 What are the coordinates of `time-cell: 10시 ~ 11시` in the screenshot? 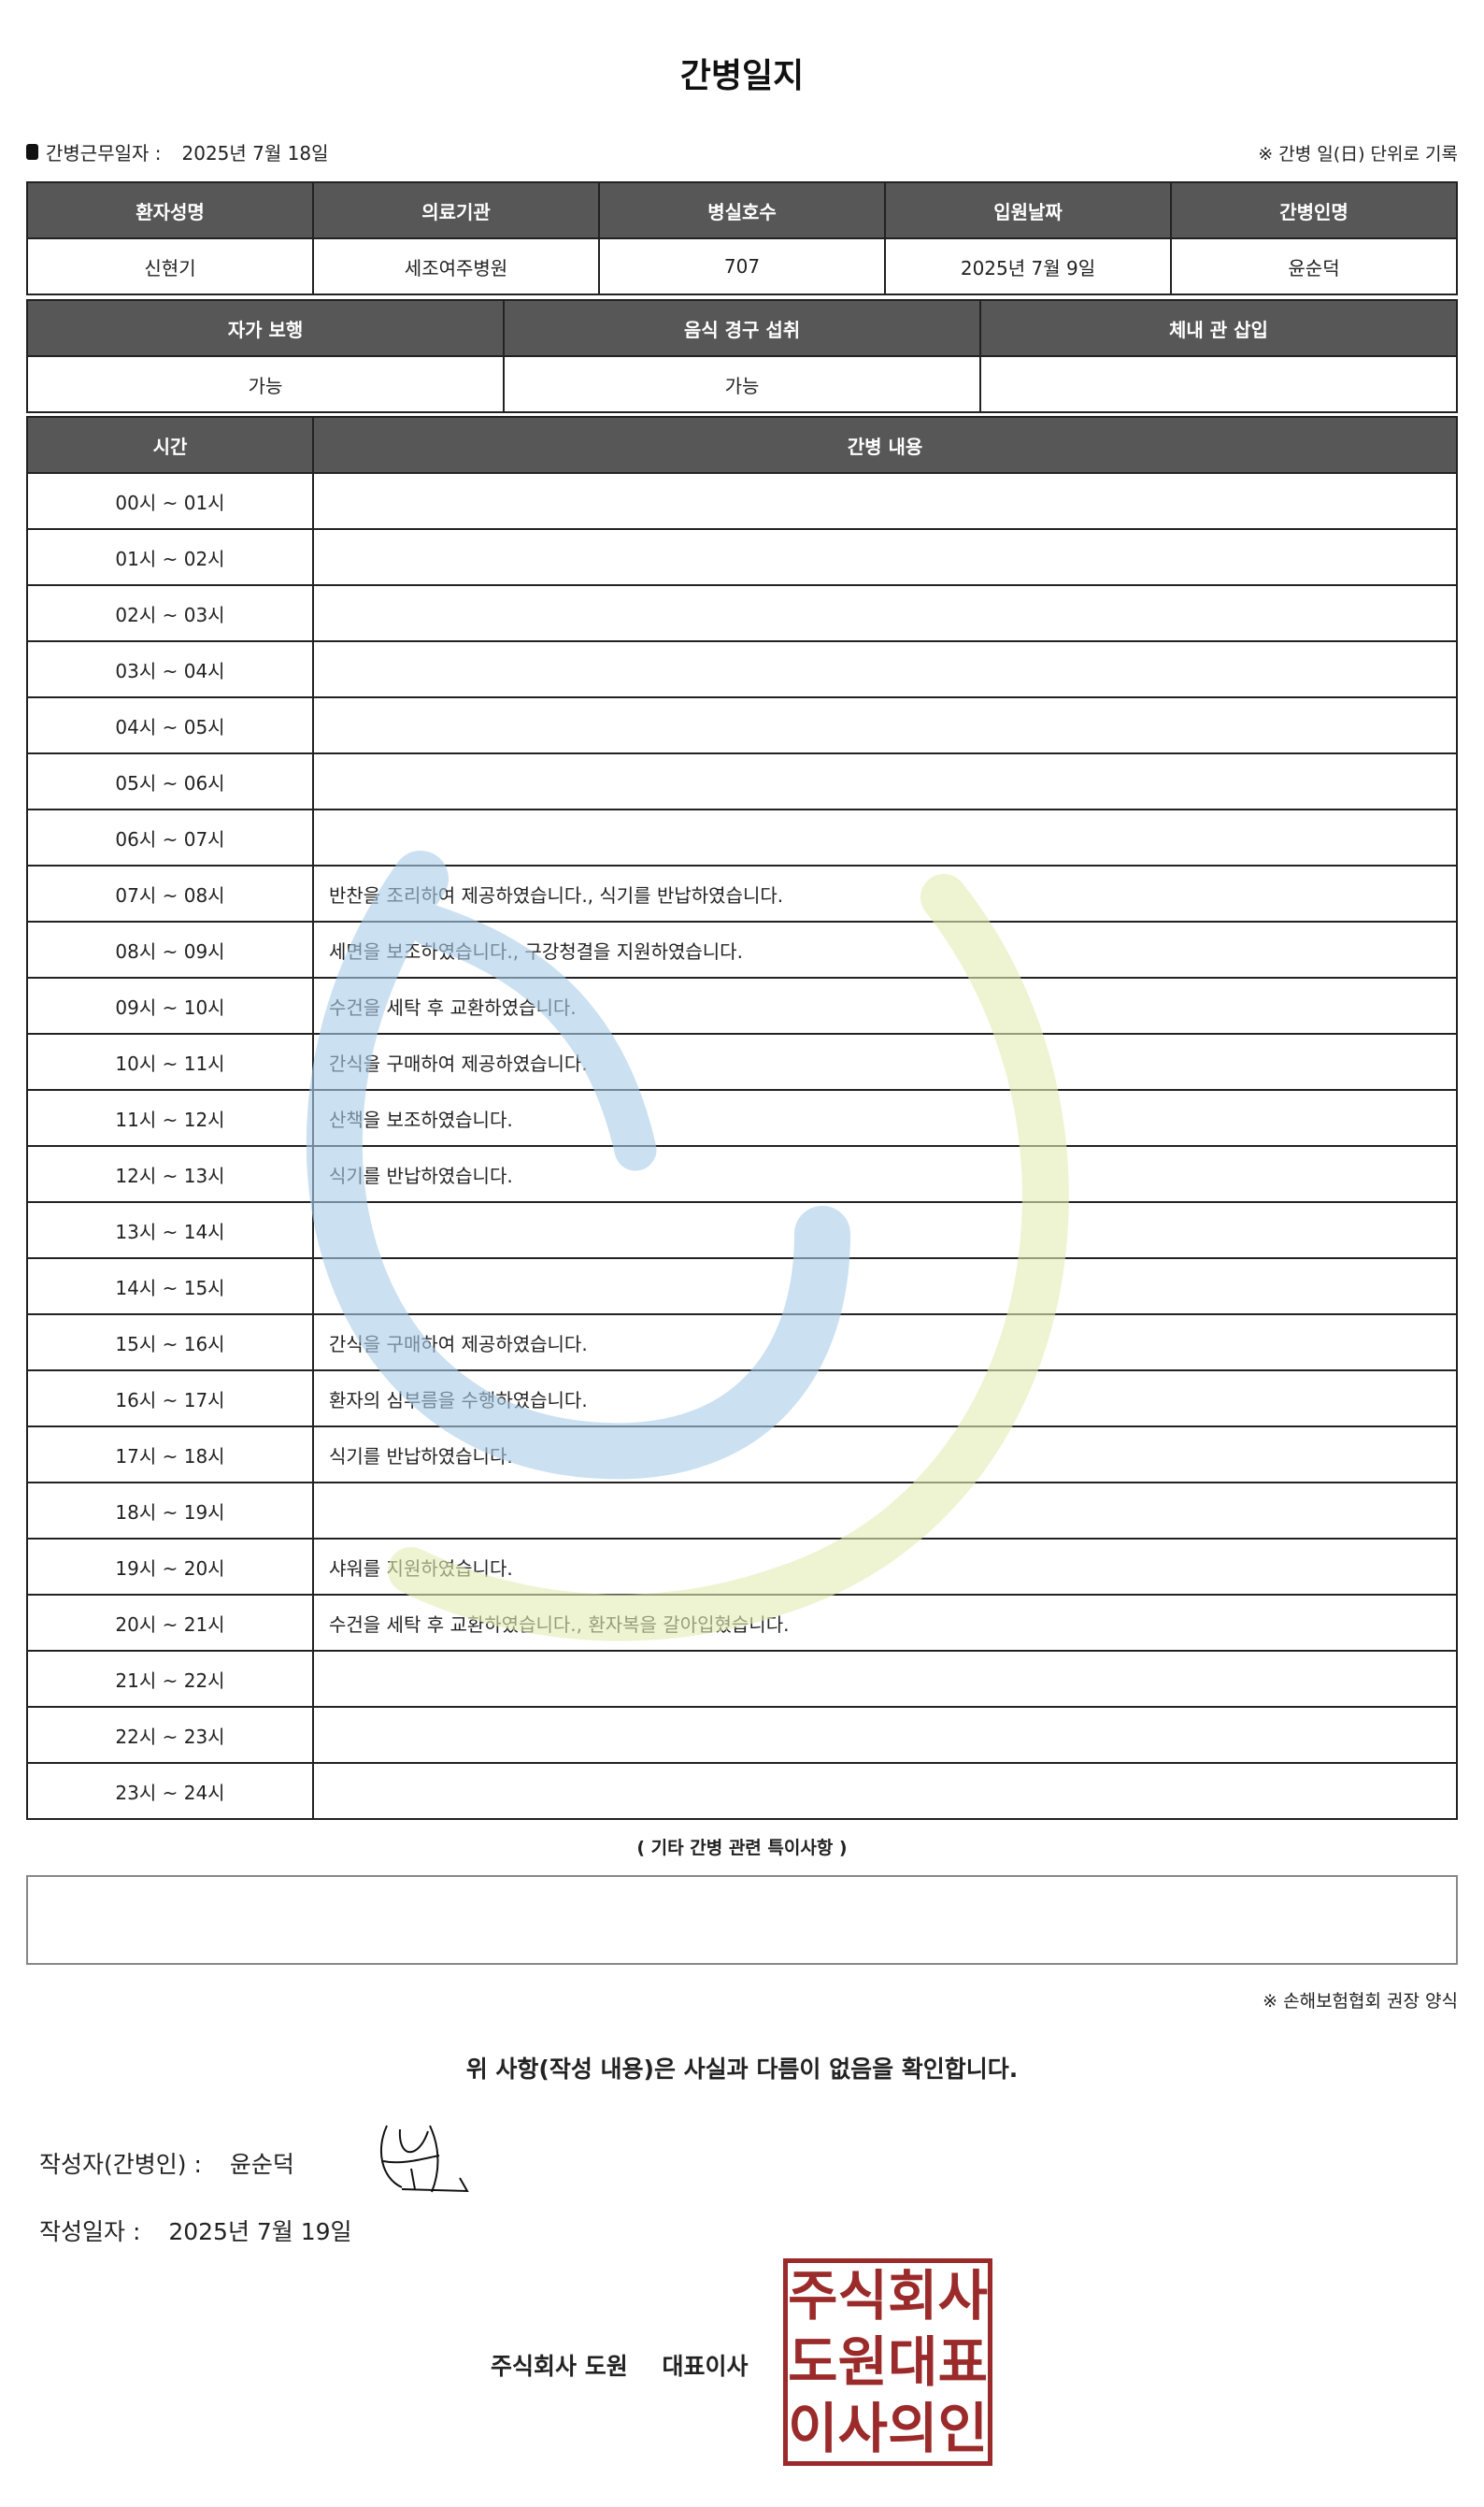 It's located at (170, 1062).